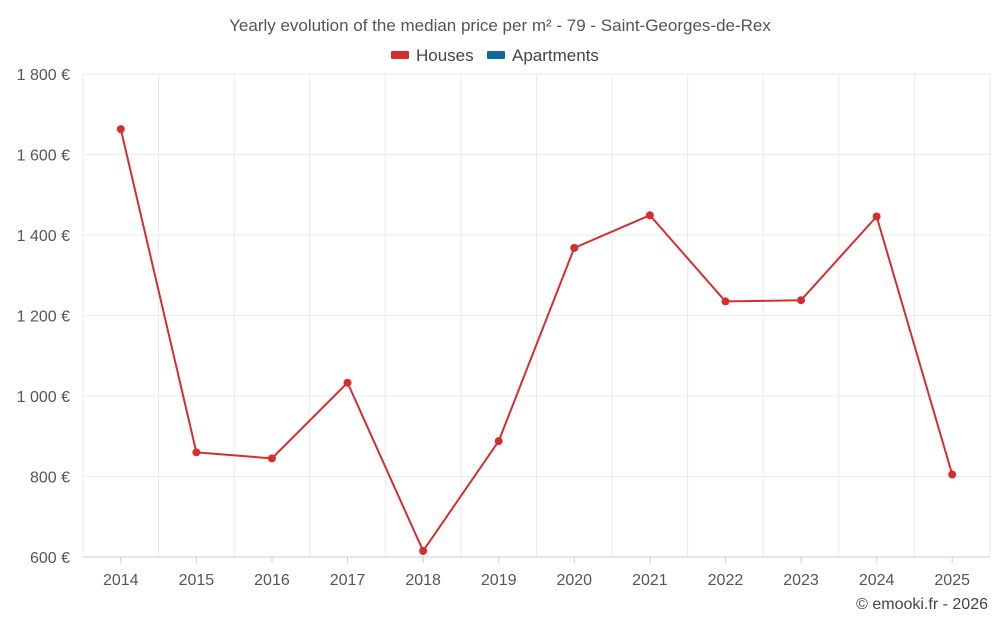 This screenshot has width=1000, height=625. I want to click on x-tick-label: 2024, so click(877, 580).